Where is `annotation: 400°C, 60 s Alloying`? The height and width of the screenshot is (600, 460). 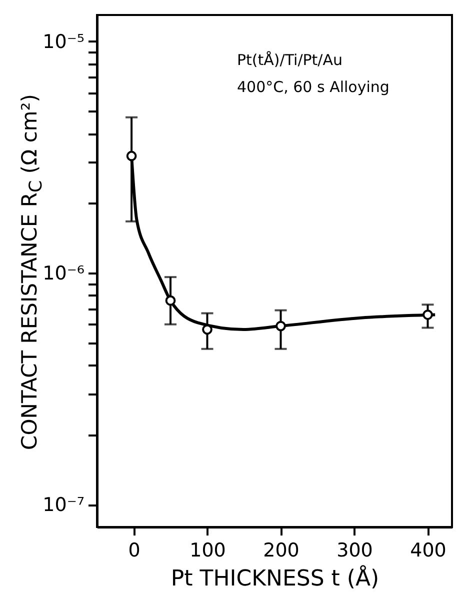 annotation: 400°C, 60 s Alloying is located at coordinates (313, 87).